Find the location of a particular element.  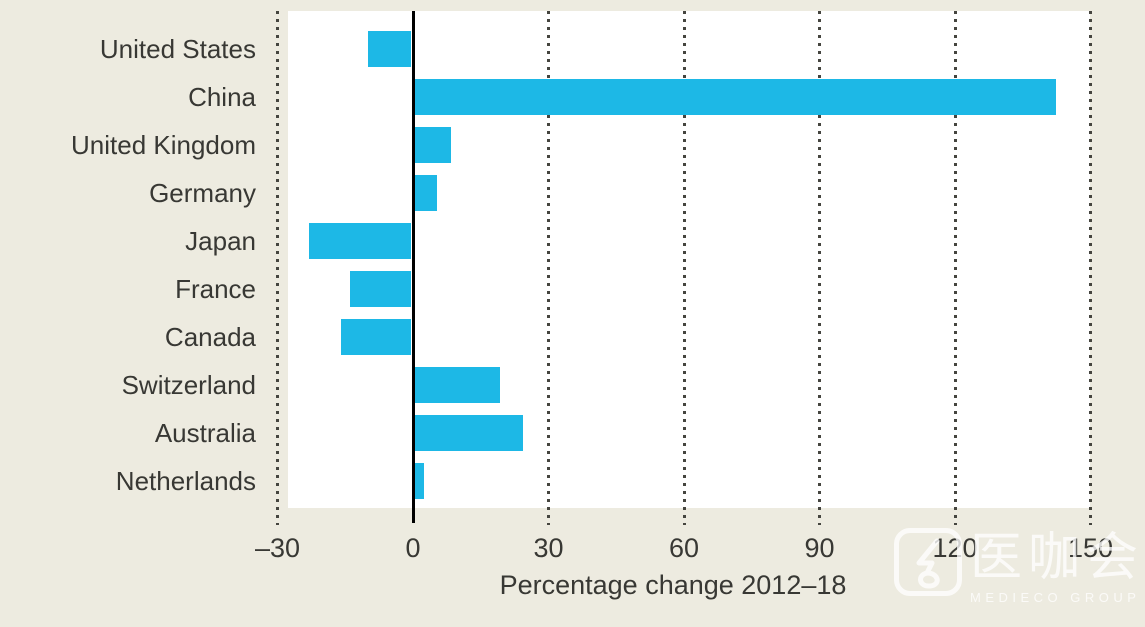

x-axis-label: Percentage change 2012–18 is located at coordinates (673, 585).